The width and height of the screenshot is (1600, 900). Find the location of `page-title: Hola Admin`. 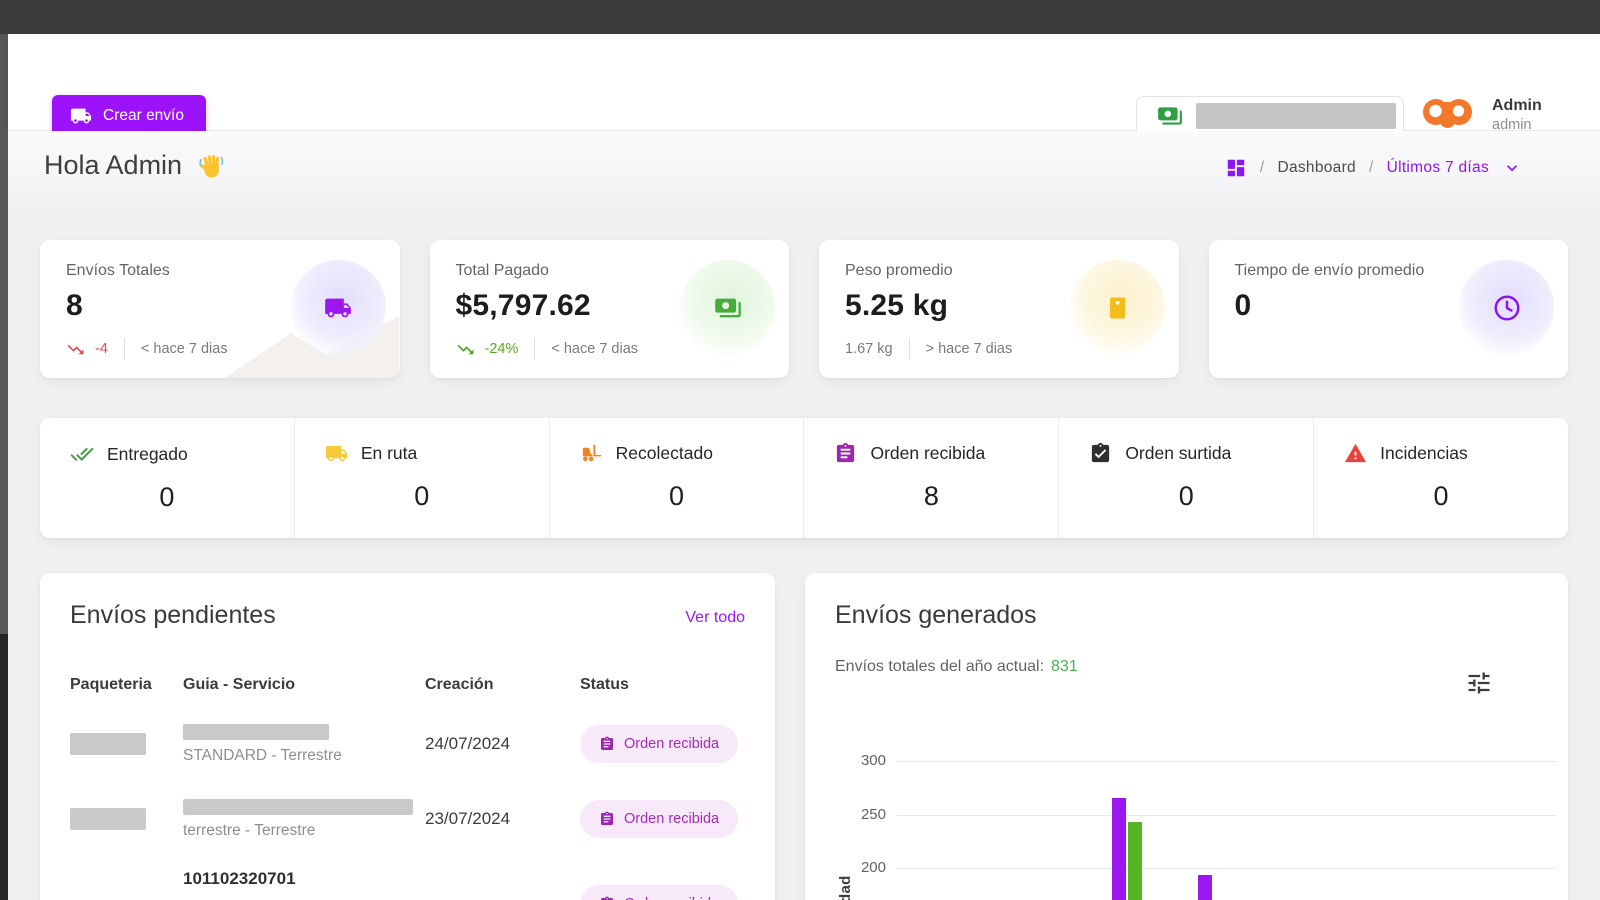

page-title: Hola Admin is located at coordinates (135, 165).